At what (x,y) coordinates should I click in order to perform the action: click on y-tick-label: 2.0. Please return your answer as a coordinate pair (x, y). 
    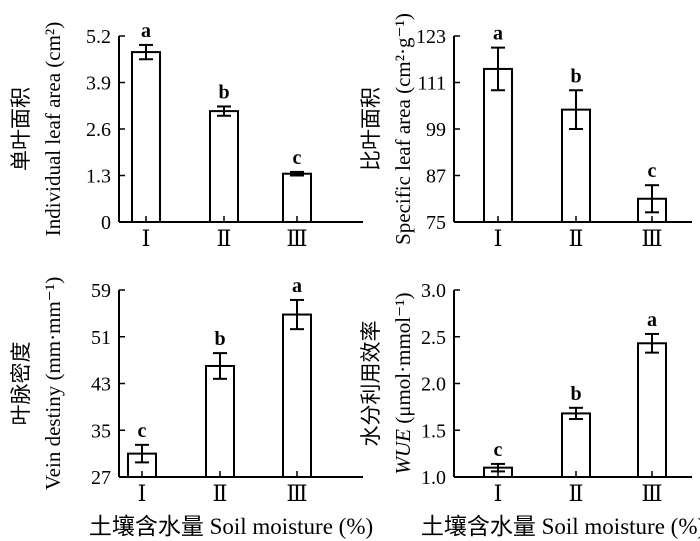
    Looking at the image, I should click on (433, 385).